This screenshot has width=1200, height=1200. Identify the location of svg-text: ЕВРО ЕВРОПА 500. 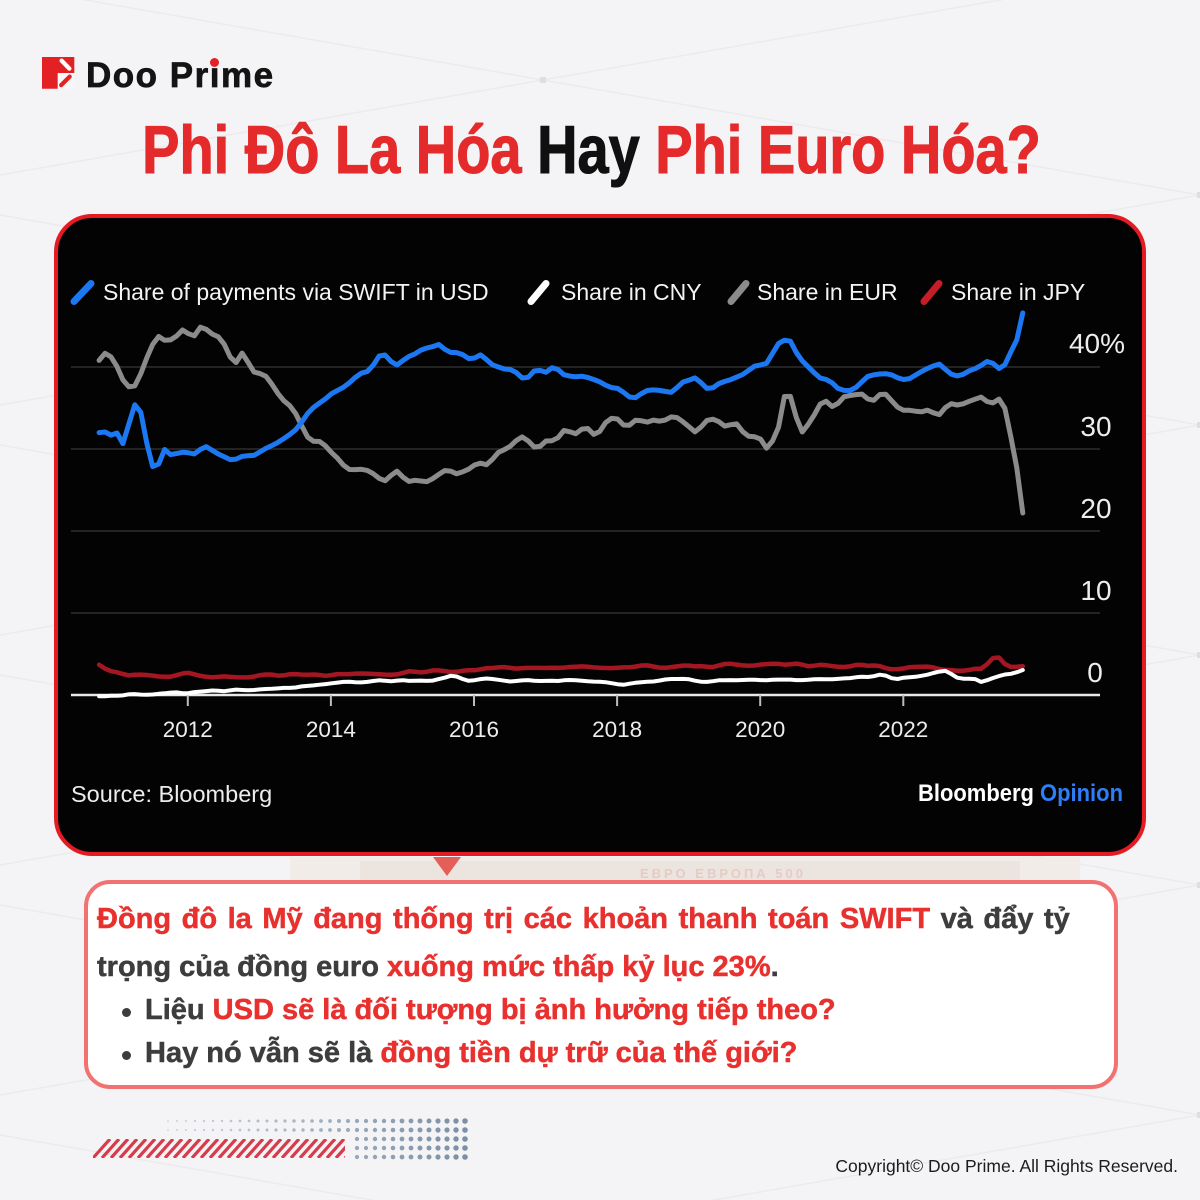
(723, 873).